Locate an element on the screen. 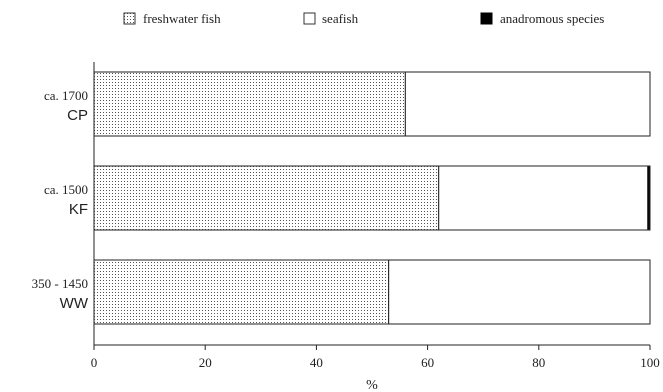  category-period-label: ca. 1700 is located at coordinates (66, 95).